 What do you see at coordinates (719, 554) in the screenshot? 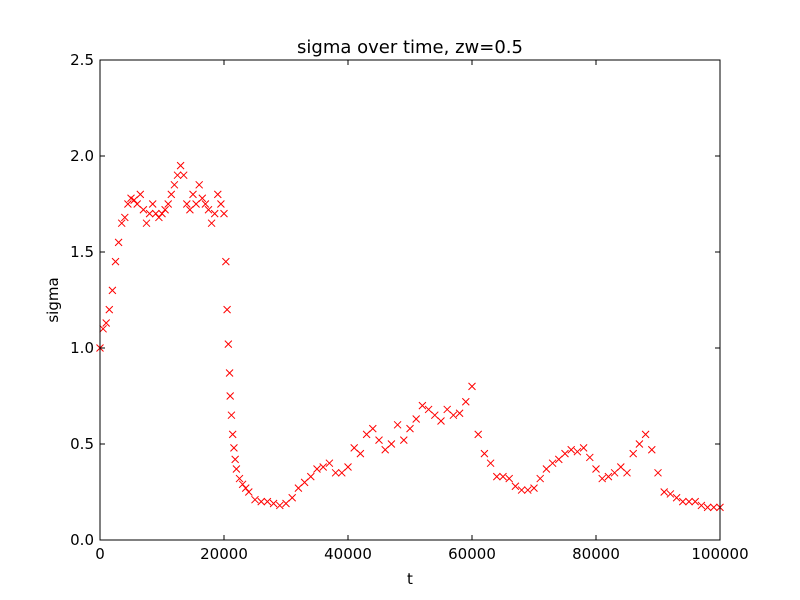
I see `x-tick-label: 100000` at bounding box center [719, 554].